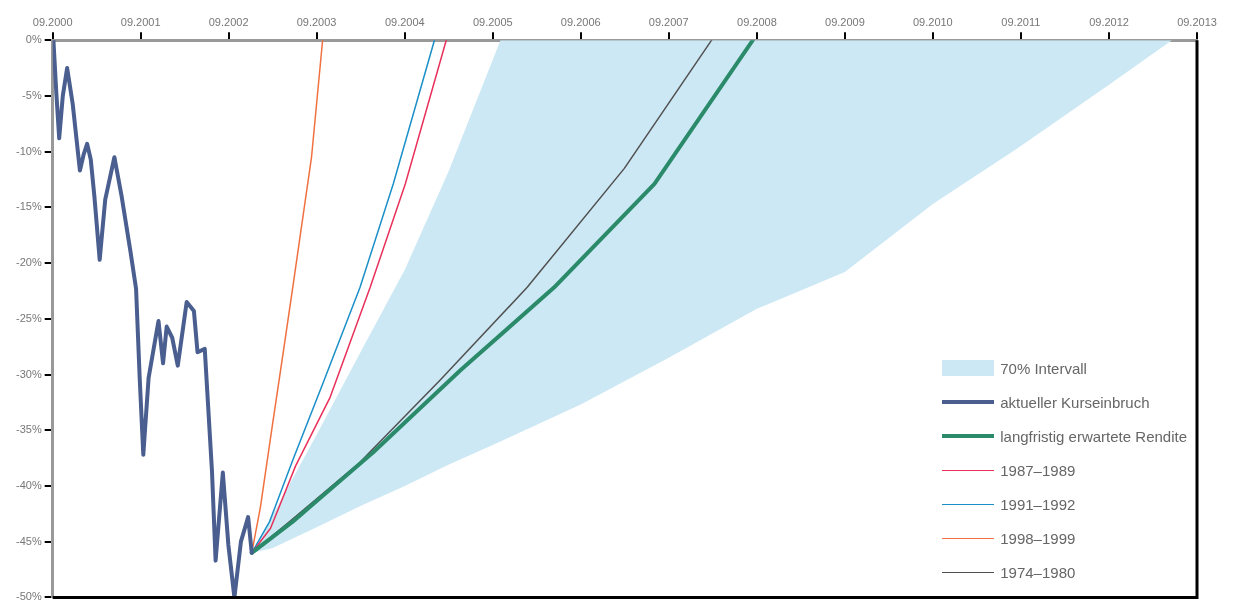 This screenshot has height=615, width=1235. What do you see at coordinates (1043, 368) in the screenshot?
I see `legend-label: 70% Intervall` at bounding box center [1043, 368].